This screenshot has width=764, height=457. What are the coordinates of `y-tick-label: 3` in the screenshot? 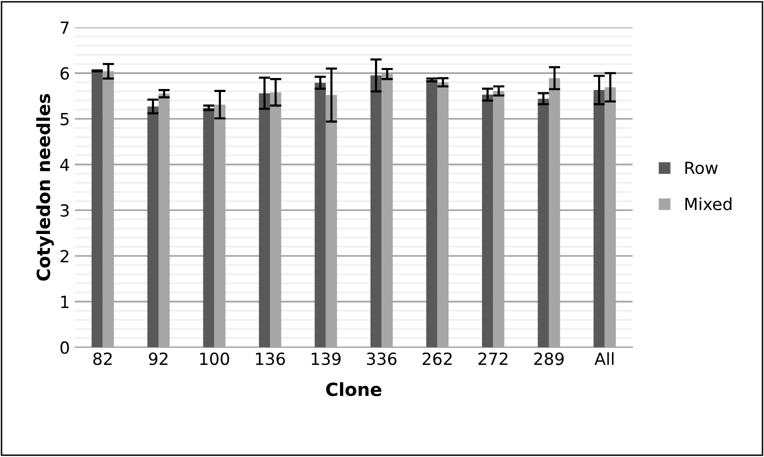 It's located at (64, 210).